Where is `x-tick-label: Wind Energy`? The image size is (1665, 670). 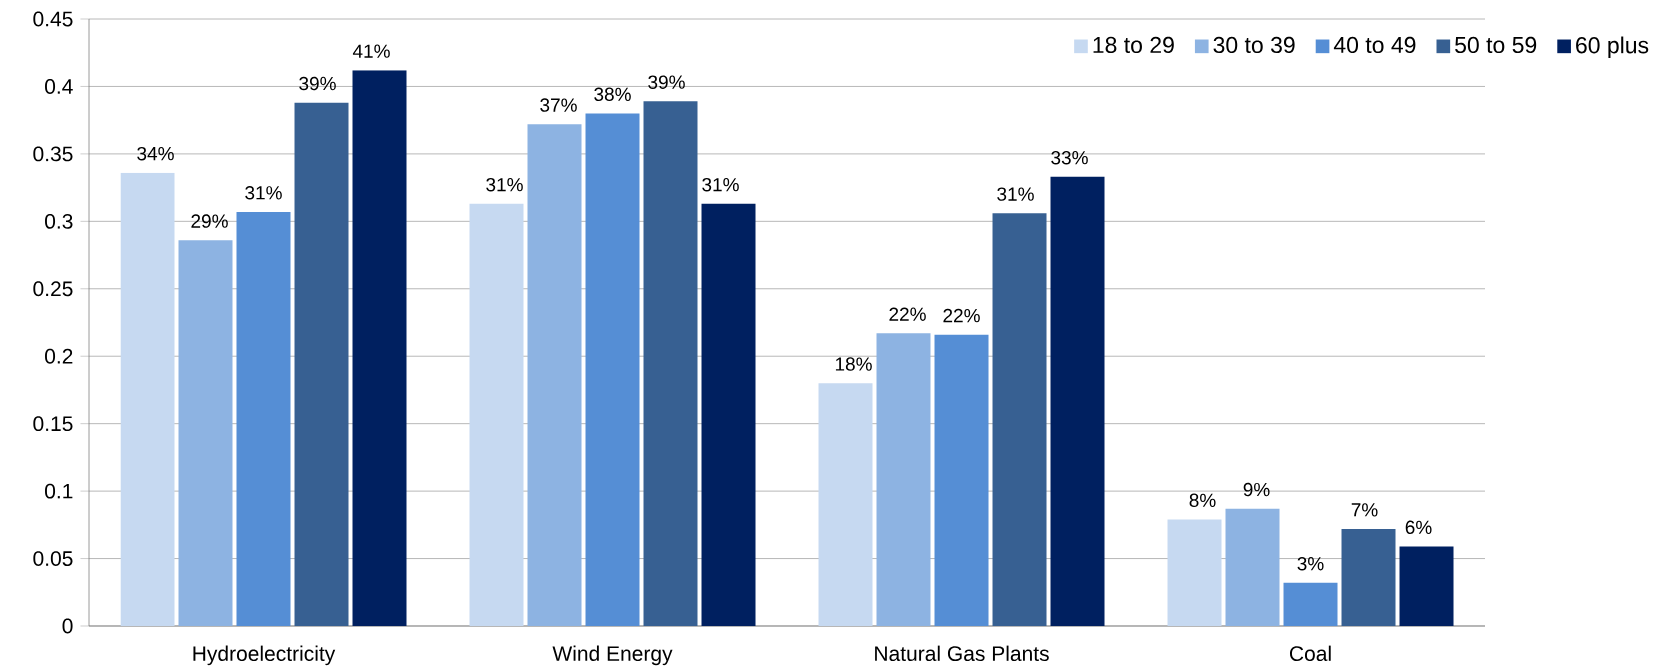
x-tick-label: Wind Energy is located at coordinates (612, 655).